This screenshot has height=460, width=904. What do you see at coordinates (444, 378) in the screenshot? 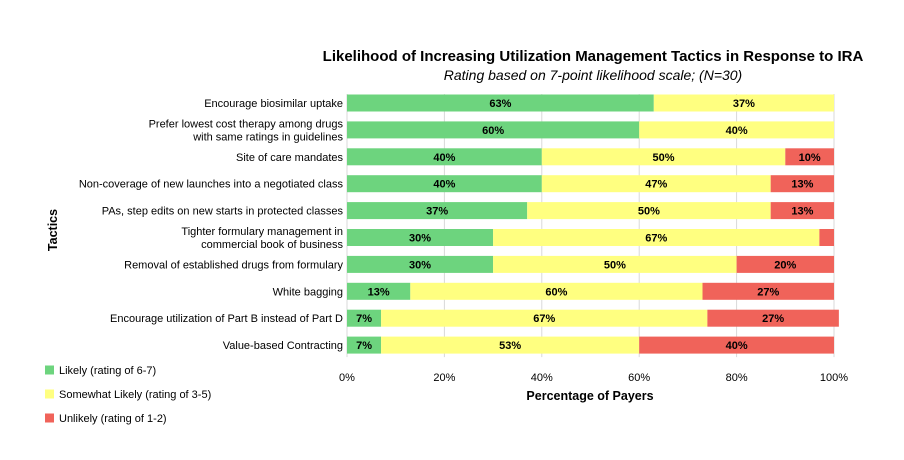
I see `x-tick-label: 20%` at bounding box center [444, 378].